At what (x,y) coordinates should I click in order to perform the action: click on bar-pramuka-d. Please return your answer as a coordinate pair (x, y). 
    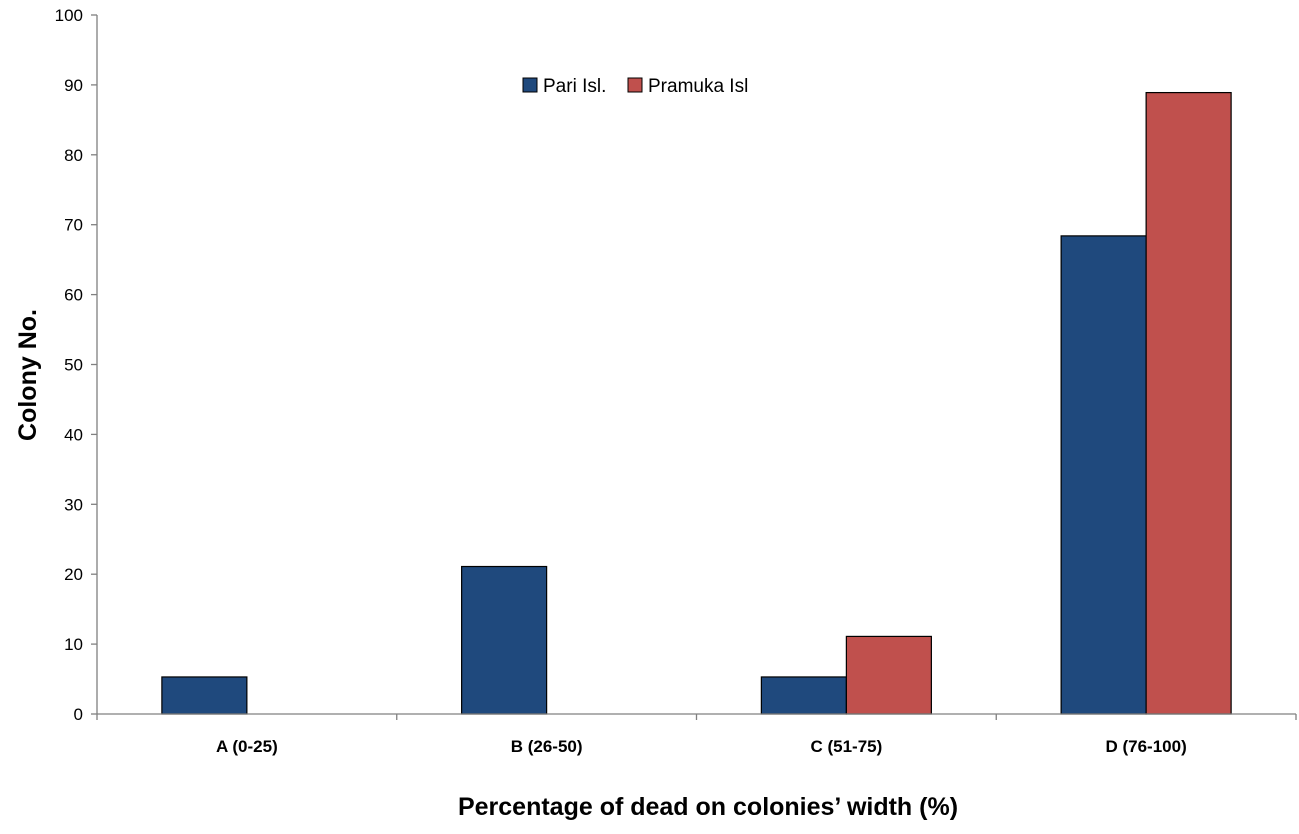
    Looking at the image, I should click on (1188, 403).